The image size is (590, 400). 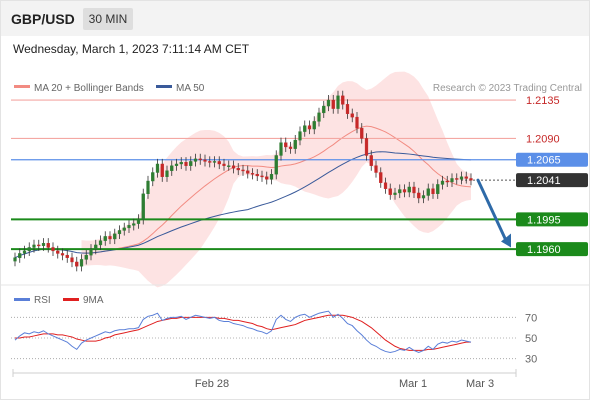 I want to click on rsi-line, so click(x=243, y=332).